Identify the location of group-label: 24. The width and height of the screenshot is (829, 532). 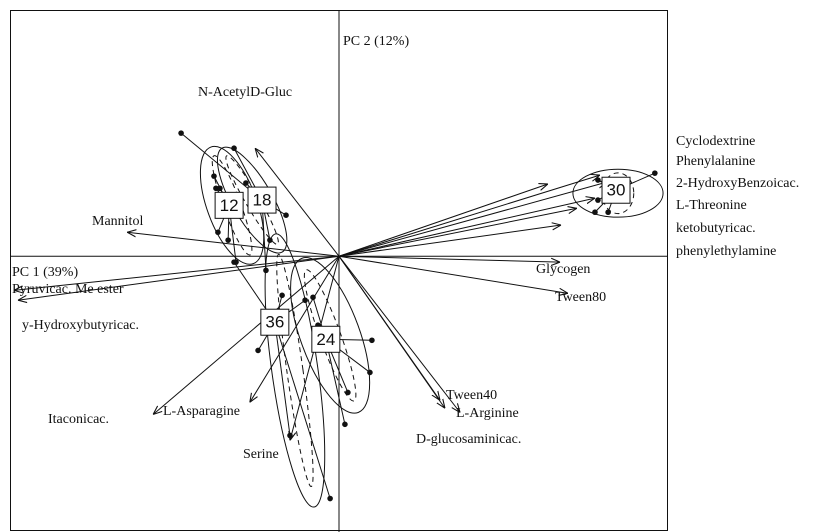
(325, 339).